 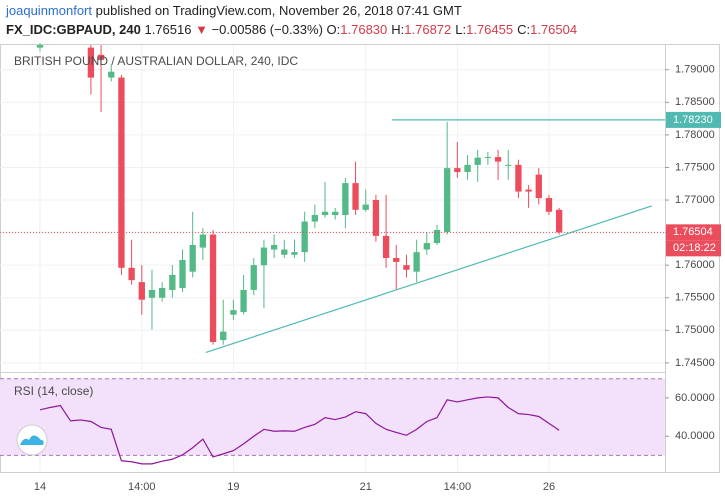 I want to click on last: 1.76516, so click(x=168, y=29).